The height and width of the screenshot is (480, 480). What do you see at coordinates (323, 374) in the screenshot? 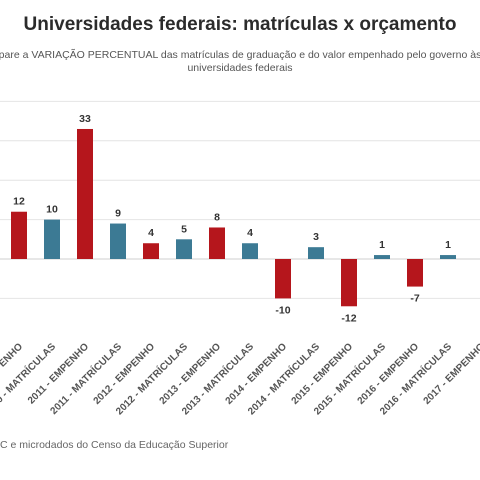
I see `x-tick-label: 2015 - EMPENHO` at bounding box center [323, 374].